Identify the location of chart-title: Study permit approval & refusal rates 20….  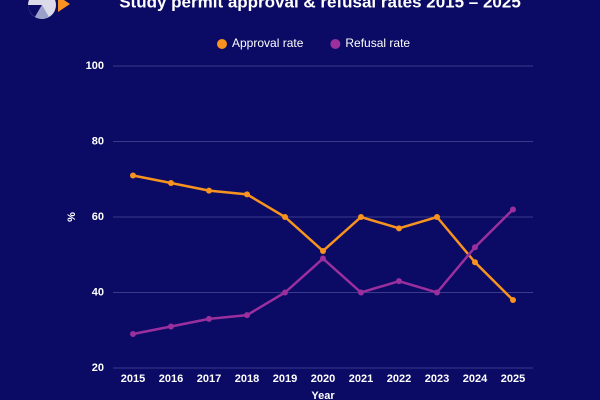
(320, 5).